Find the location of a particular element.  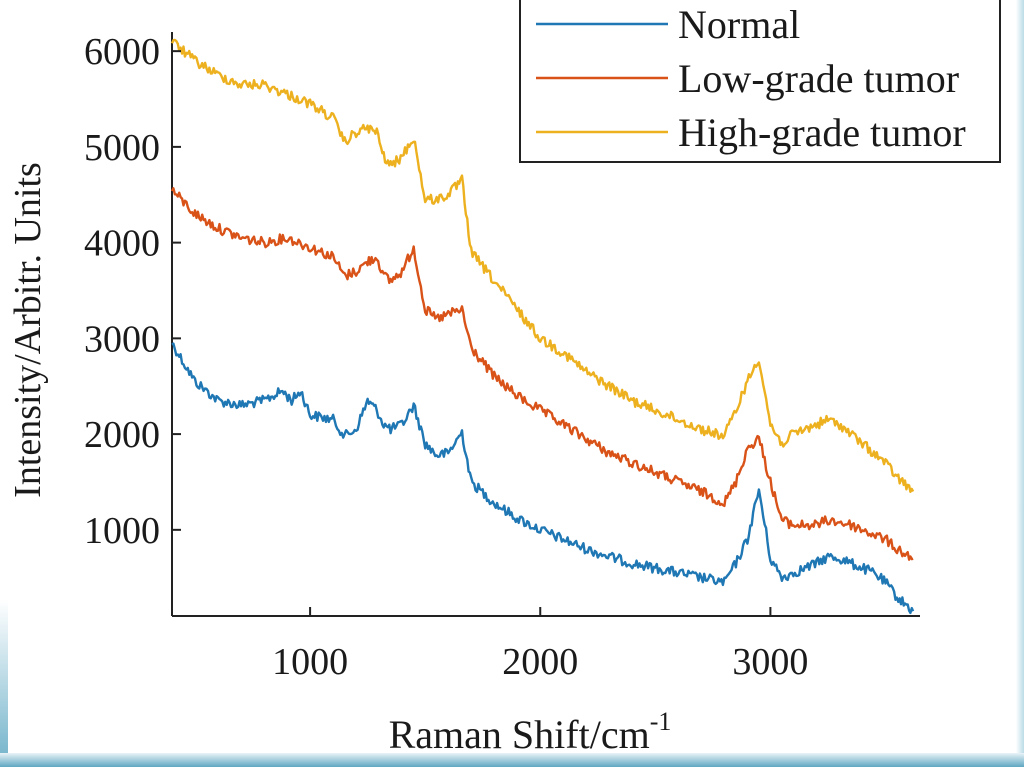

y-tick-label: 6000 is located at coordinates (122, 52).